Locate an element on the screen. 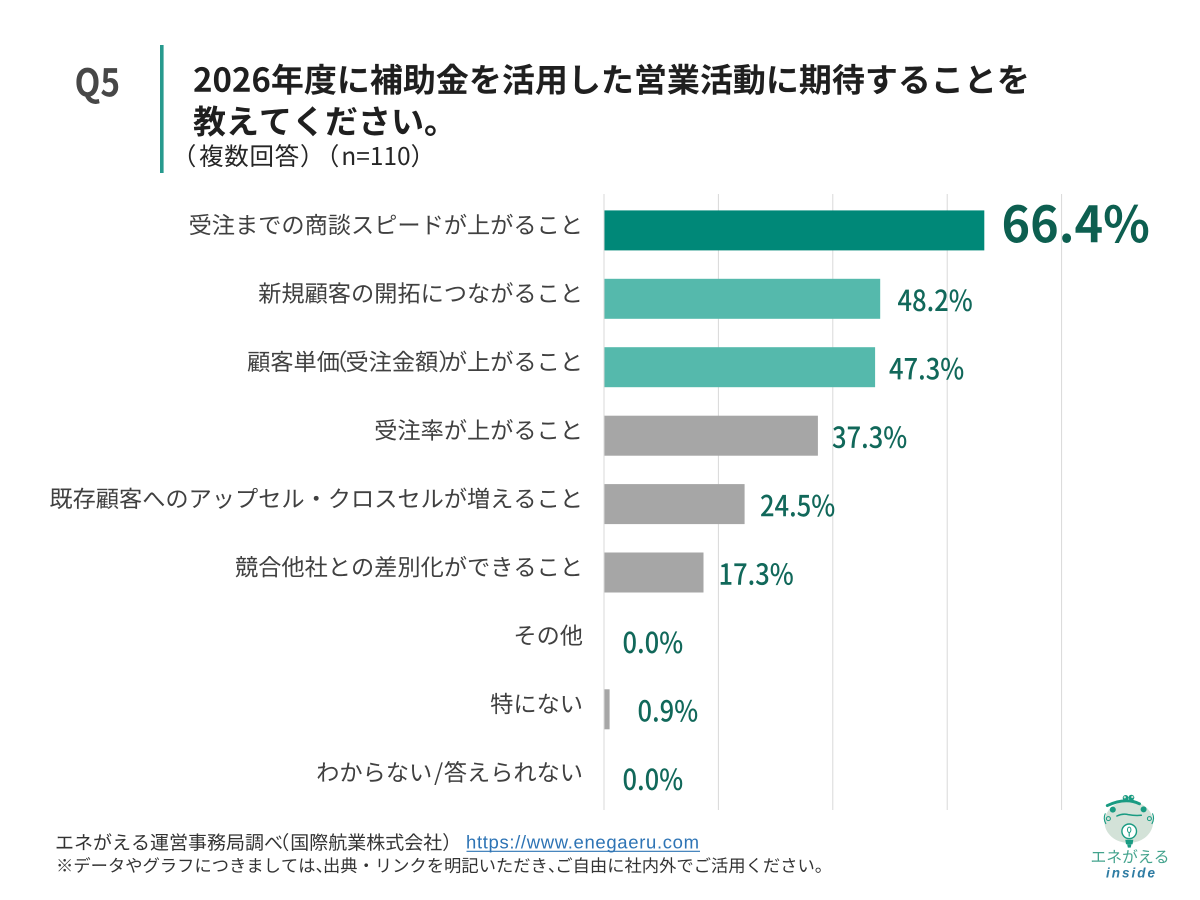 The height and width of the screenshot is (900, 1200). svg-text: inside is located at coordinates (1131, 873).